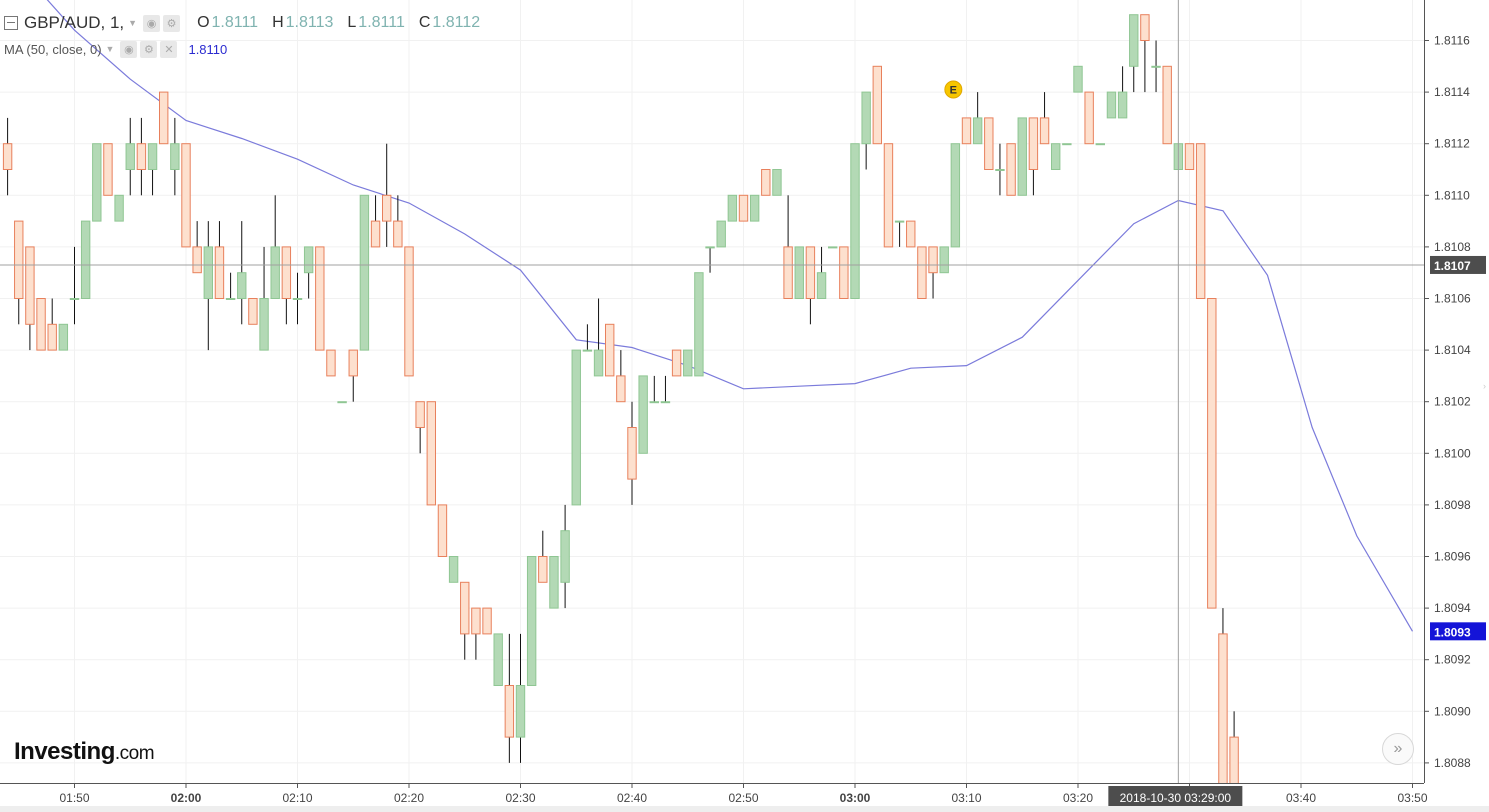  What do you see at coordinates (744, 809) in the screenshot?
I see `bottom-scrollbar` at bounding box center [744, 809].